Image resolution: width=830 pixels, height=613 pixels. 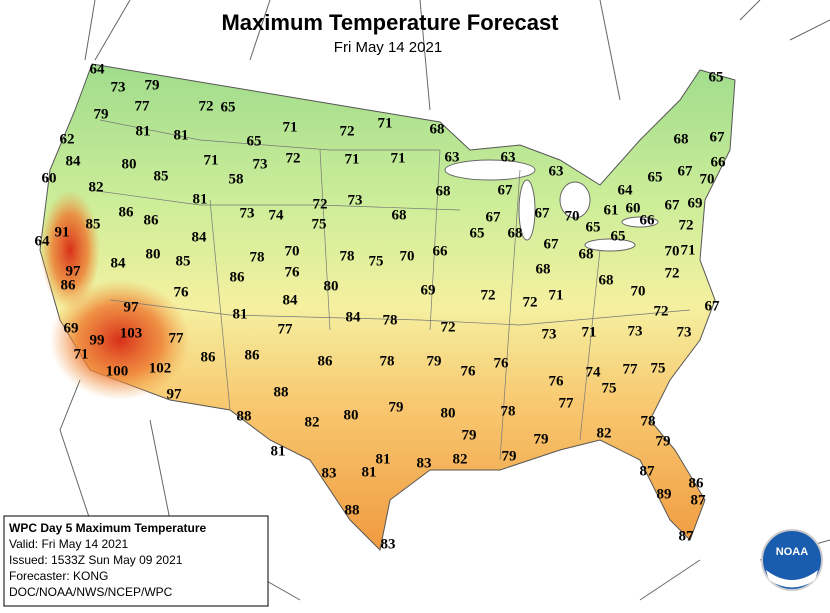 I want to click on info-line: Forecaster: KONG, so click(x=58, y=576).